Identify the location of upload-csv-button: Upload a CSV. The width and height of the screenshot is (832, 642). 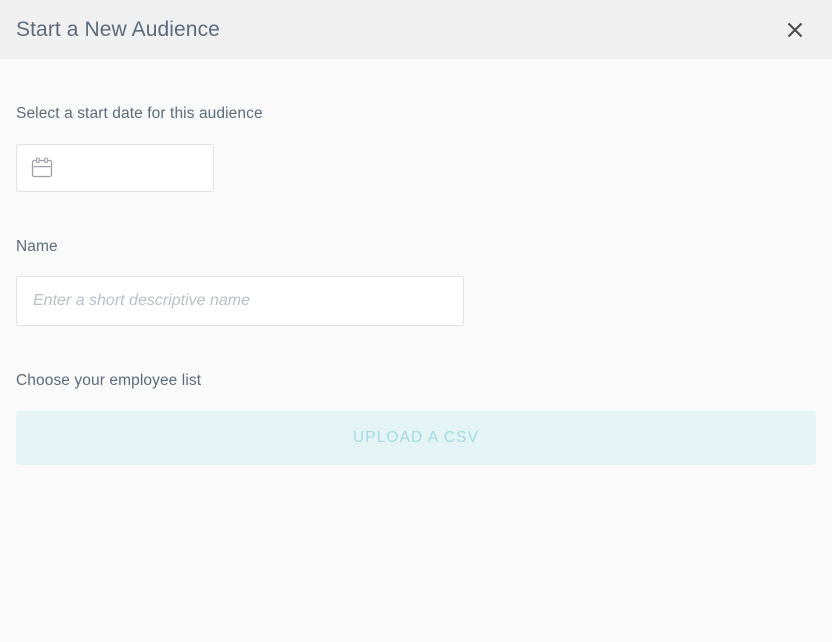
(416, 437).